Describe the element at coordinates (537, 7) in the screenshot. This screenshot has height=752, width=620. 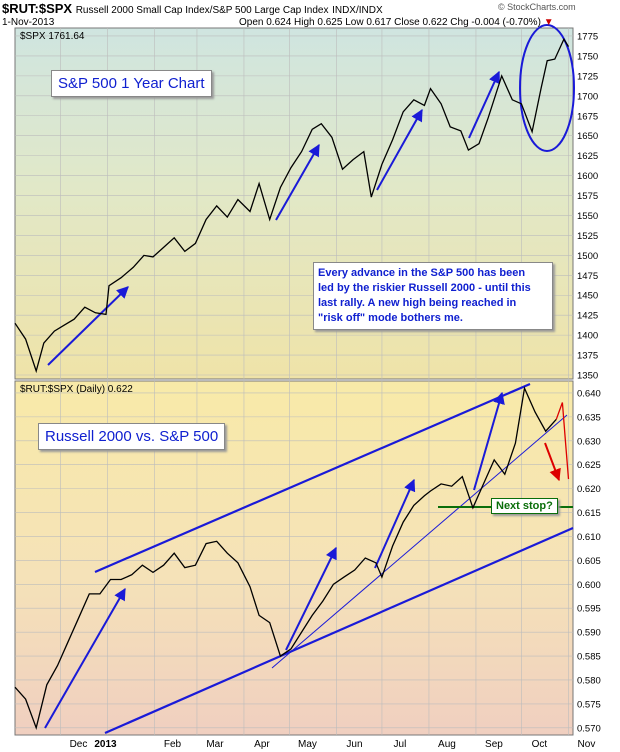
I see `watermark: © StockCharts.com` at that location.